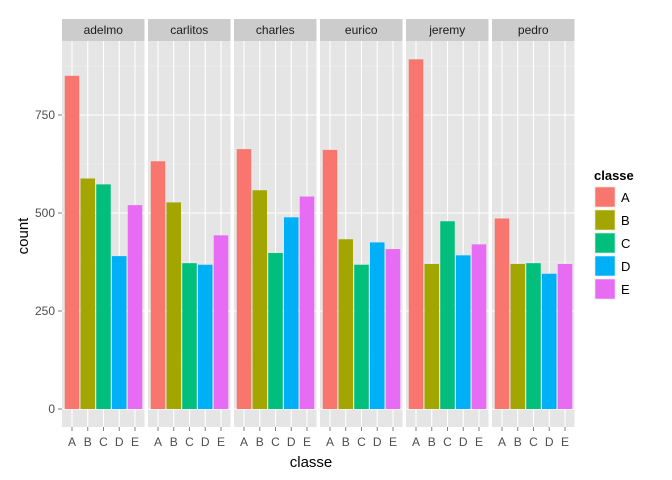 The height and width of the screenshot is (480, 672). I want to click on facet-panel-carlitos: carlitos A B C D E, so click(189, 234).